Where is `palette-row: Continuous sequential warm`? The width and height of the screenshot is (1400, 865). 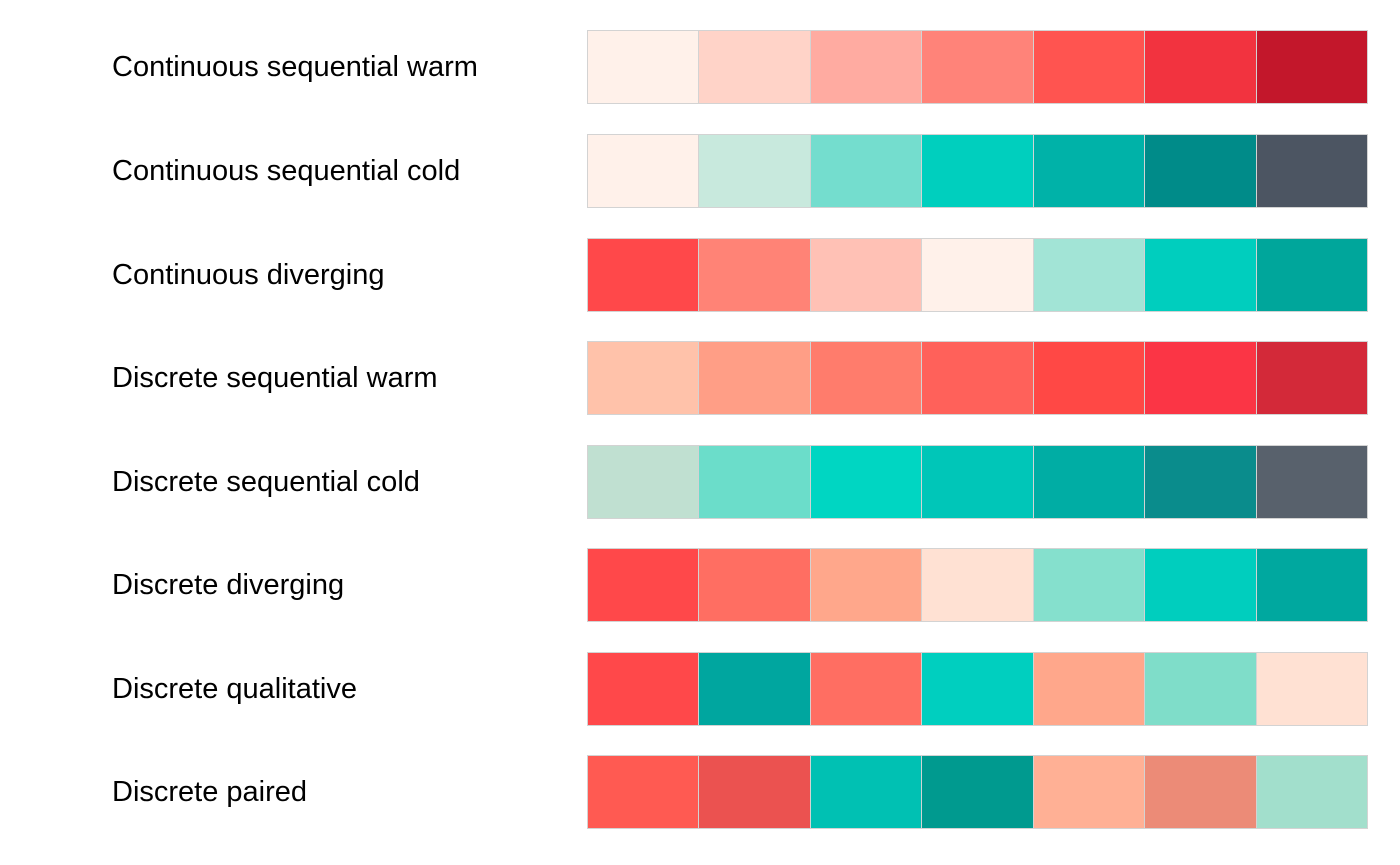 palette-row: Continuous sequential warm is located at coordinates (700, 67).